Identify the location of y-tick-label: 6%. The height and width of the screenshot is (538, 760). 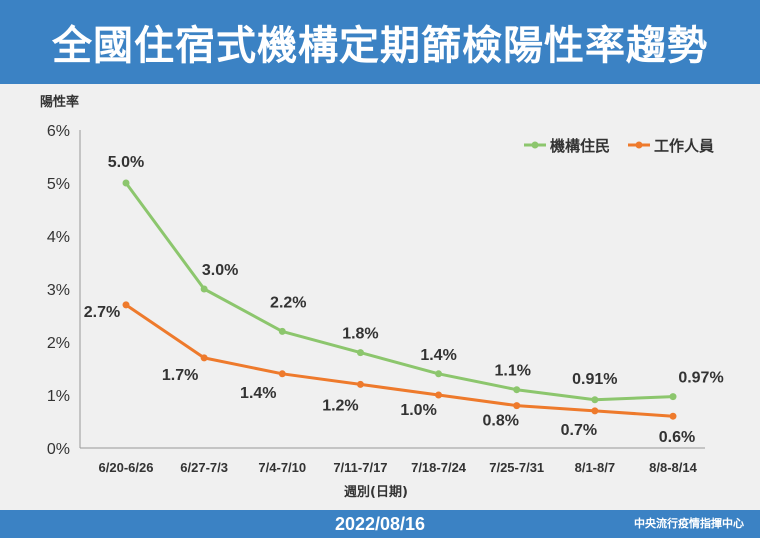
(58, 131).